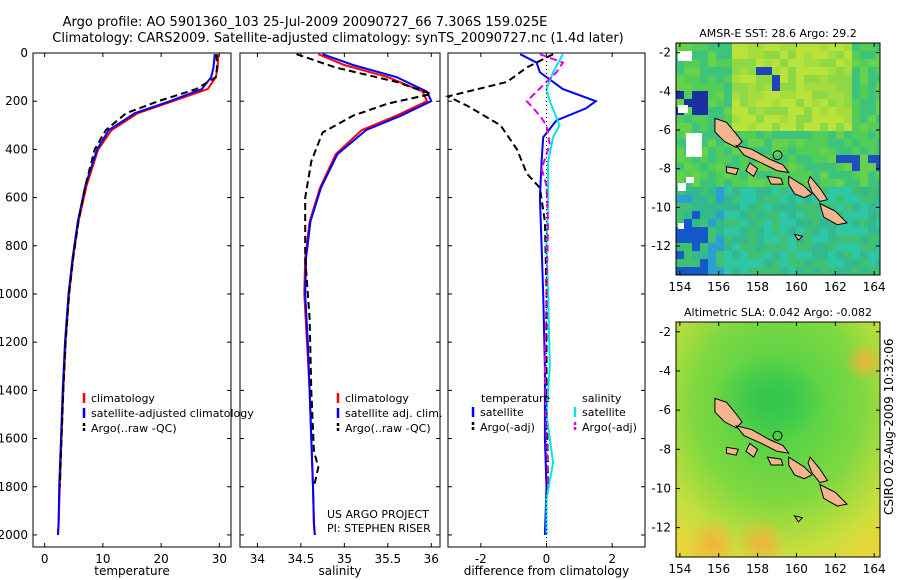 Image resolution: width=900 pixels, height=580 pixels. What do you see at coordinates (778, 312) in the screenshot?
I see `sla_map-title: Altimetric SLA: 0.042 Argo: -0.082` at bounding box center [778, 312].